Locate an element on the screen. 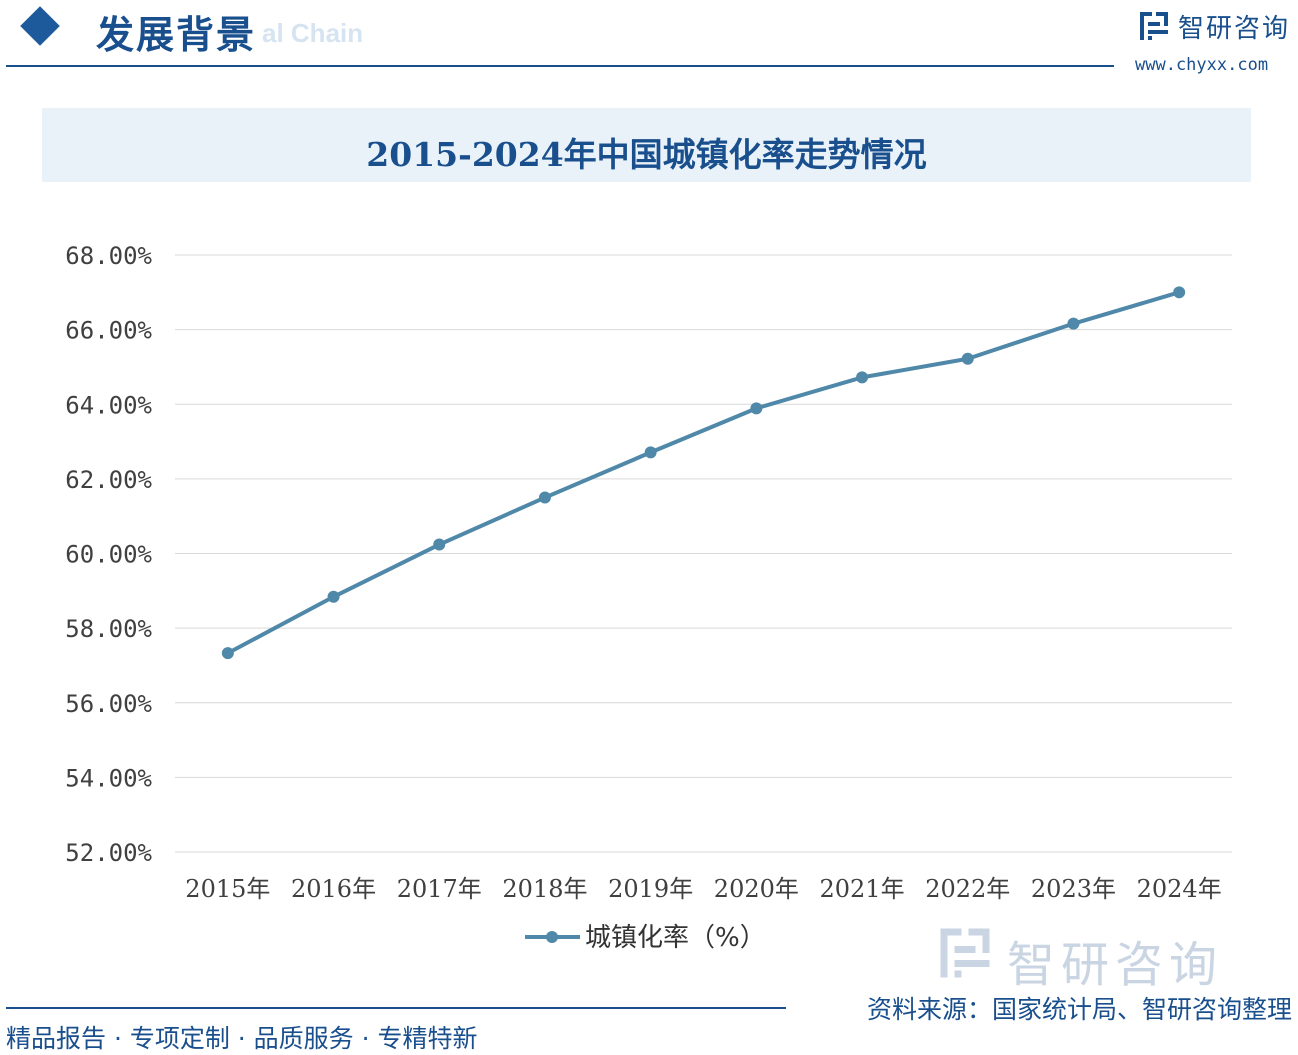 The width and height of the screenshot is (1298, 1055). chart-title-band: 2015-2024年中国城镇化率走势情况 is located at coordinates (646, 145).